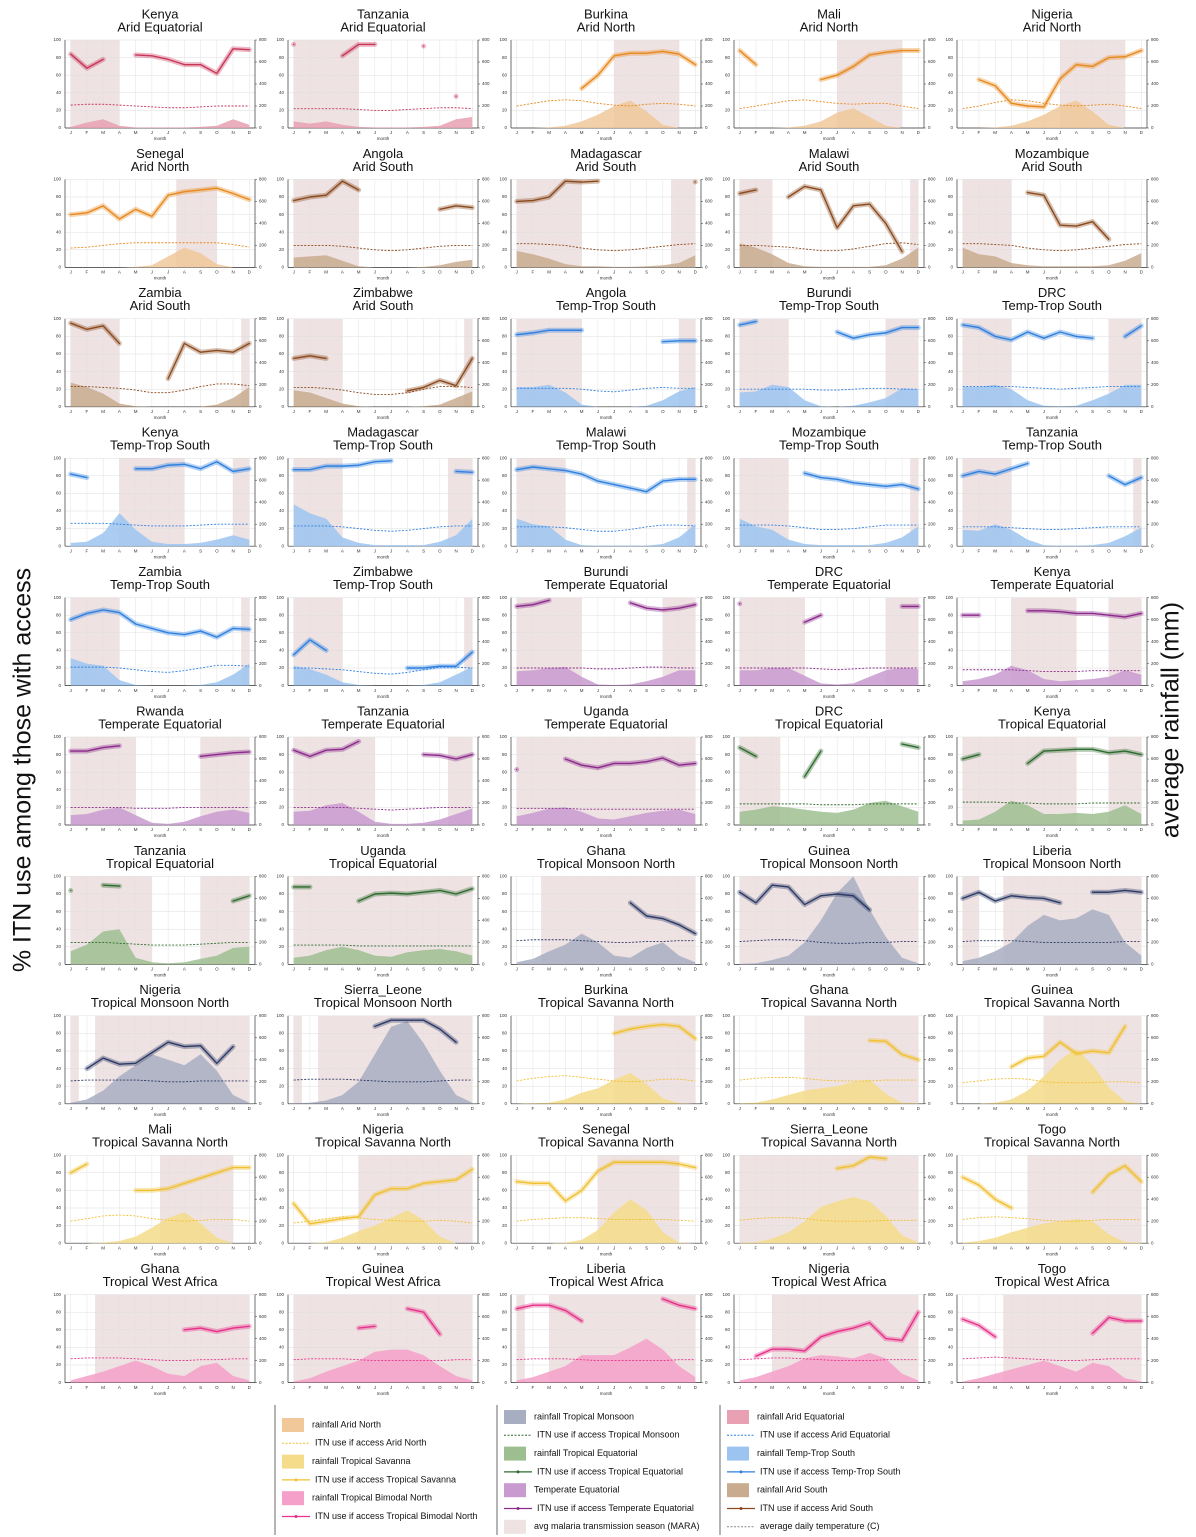 This screenshot has width=1196, height=1537. Describe the element at coordinates (505, 1364) in the screenshot. I see `y-tick-label: 20` at that location.